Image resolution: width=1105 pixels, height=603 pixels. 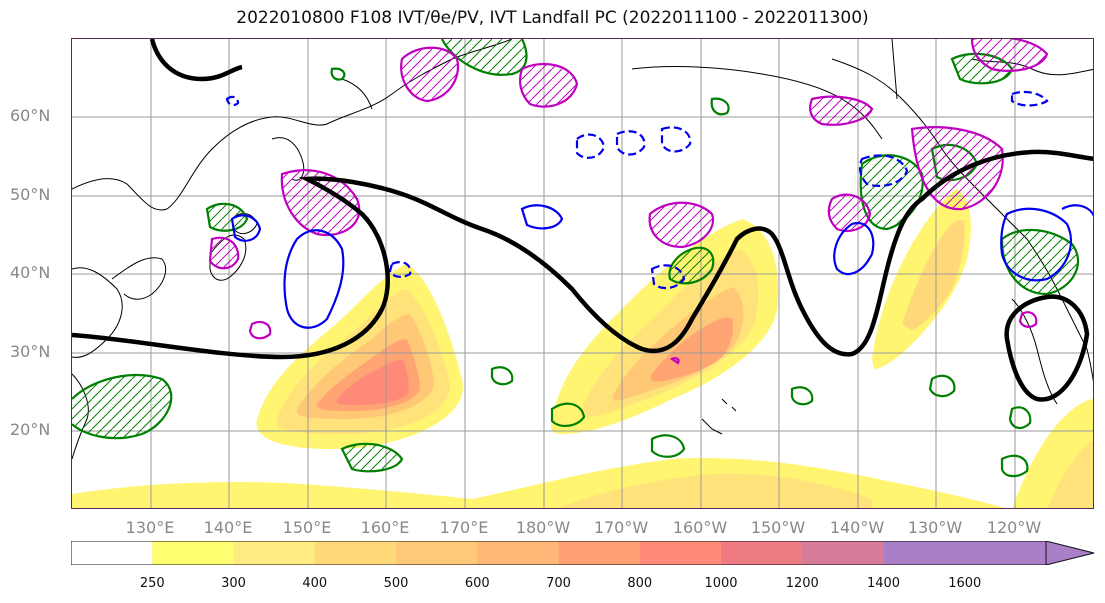 What do you see at coordinates (385, 527) in the screenshot?
I see `lon-label-160e: 160°E` at bounding box center [385, 527].